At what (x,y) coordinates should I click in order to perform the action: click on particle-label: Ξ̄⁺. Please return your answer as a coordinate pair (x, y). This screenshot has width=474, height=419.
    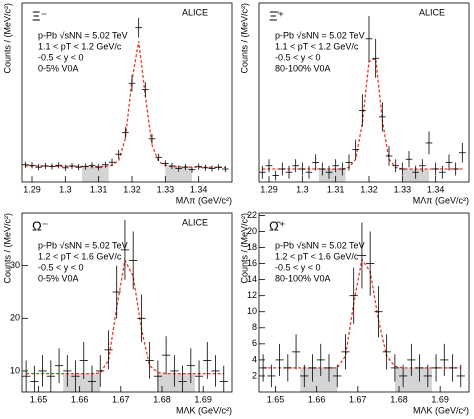
    Looking at the image, I should click on (276, 15).